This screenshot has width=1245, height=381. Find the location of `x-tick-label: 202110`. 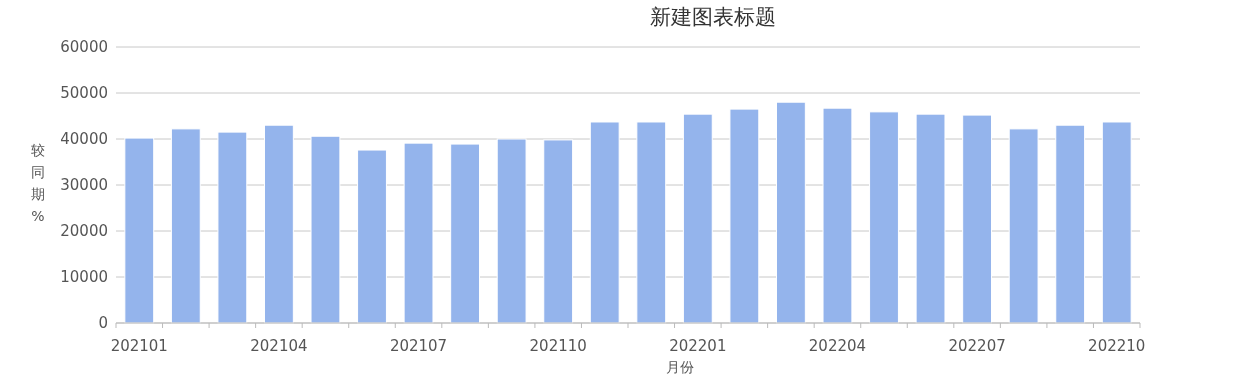

x-tick-label: 202110 is located at coordinates (558, 346).